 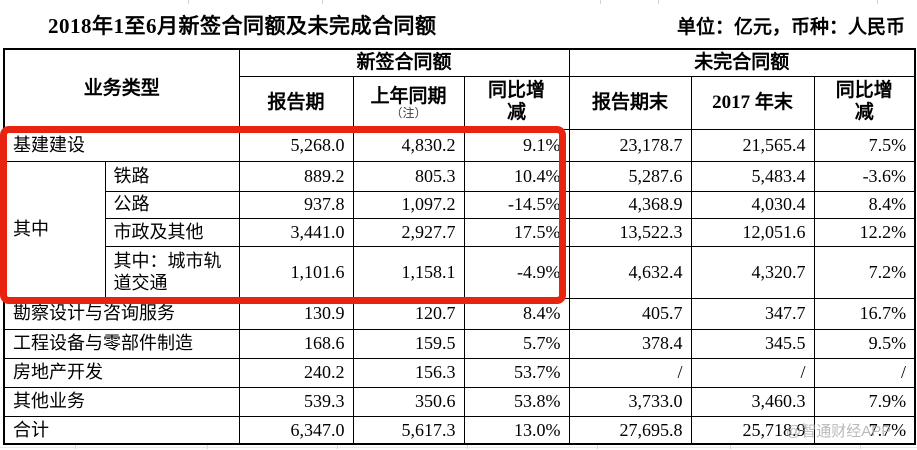 I want to click on cell-new-prior-year: 5,617.3, so click(x=408, y=430).